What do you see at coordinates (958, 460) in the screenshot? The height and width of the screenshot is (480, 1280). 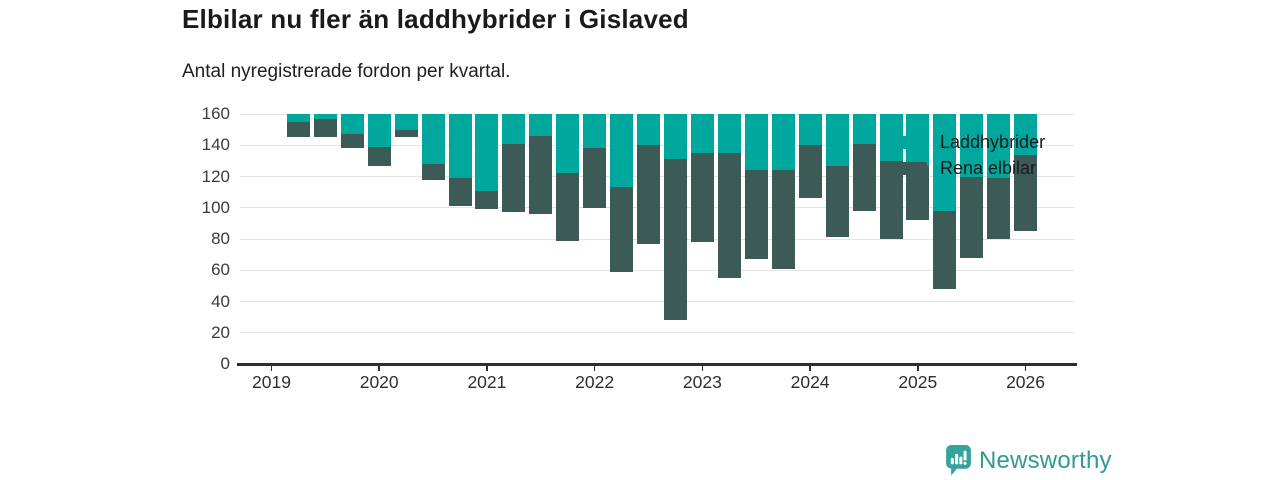 I see `newsworthy-logo-icon` at bounding box center [958, 460].